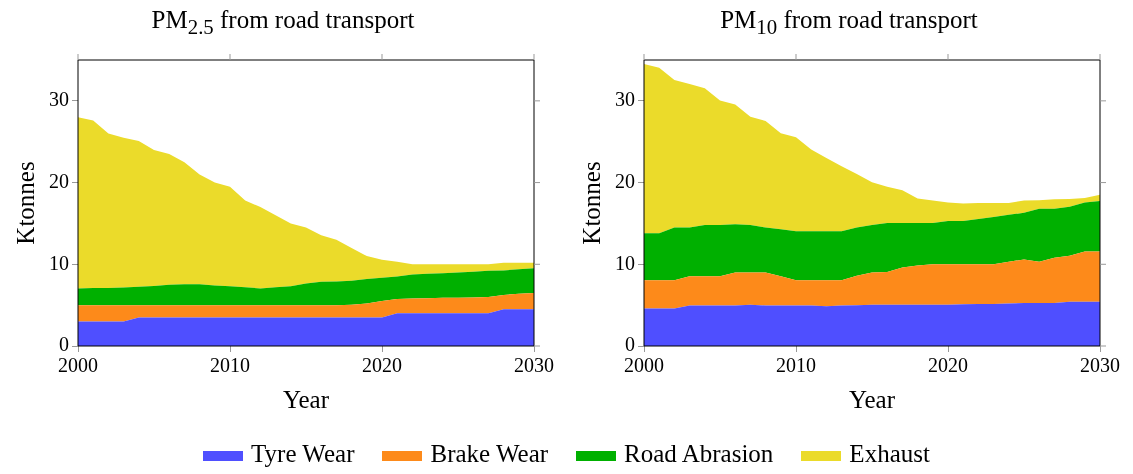 The width and height of the screenshot is (1133, 474). Describe the element at coordinates (699, 453) in the screenshot. I see `legend-label: Road Abrasion` at that location.